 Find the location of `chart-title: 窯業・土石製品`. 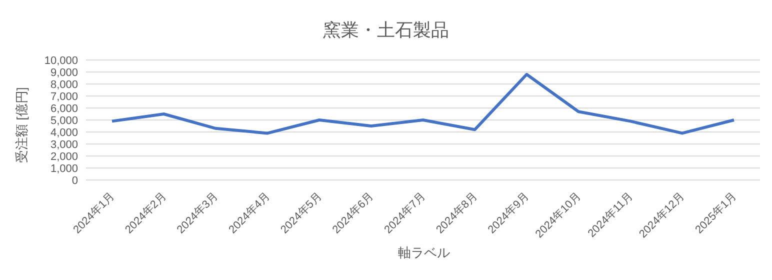

chart-title: 窯業・土石製品 is located at coordinates (386, 30).